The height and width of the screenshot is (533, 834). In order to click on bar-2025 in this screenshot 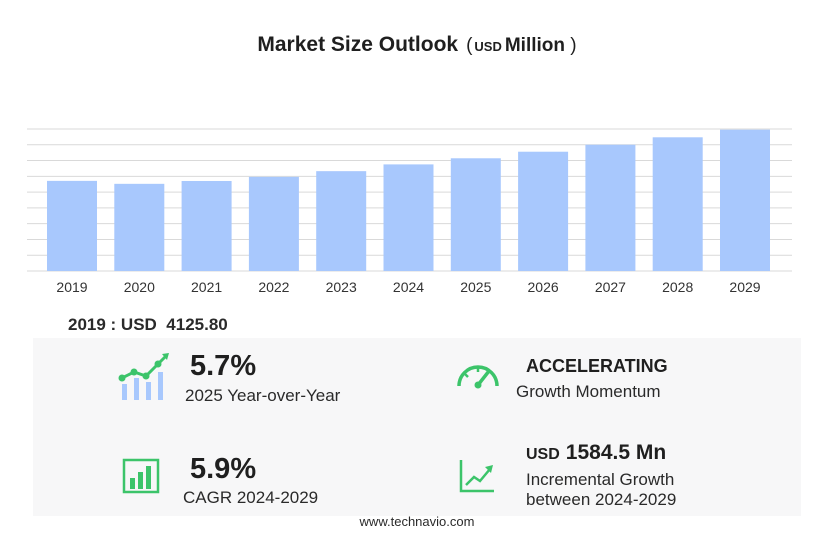, I will do `click(475, 214)`.